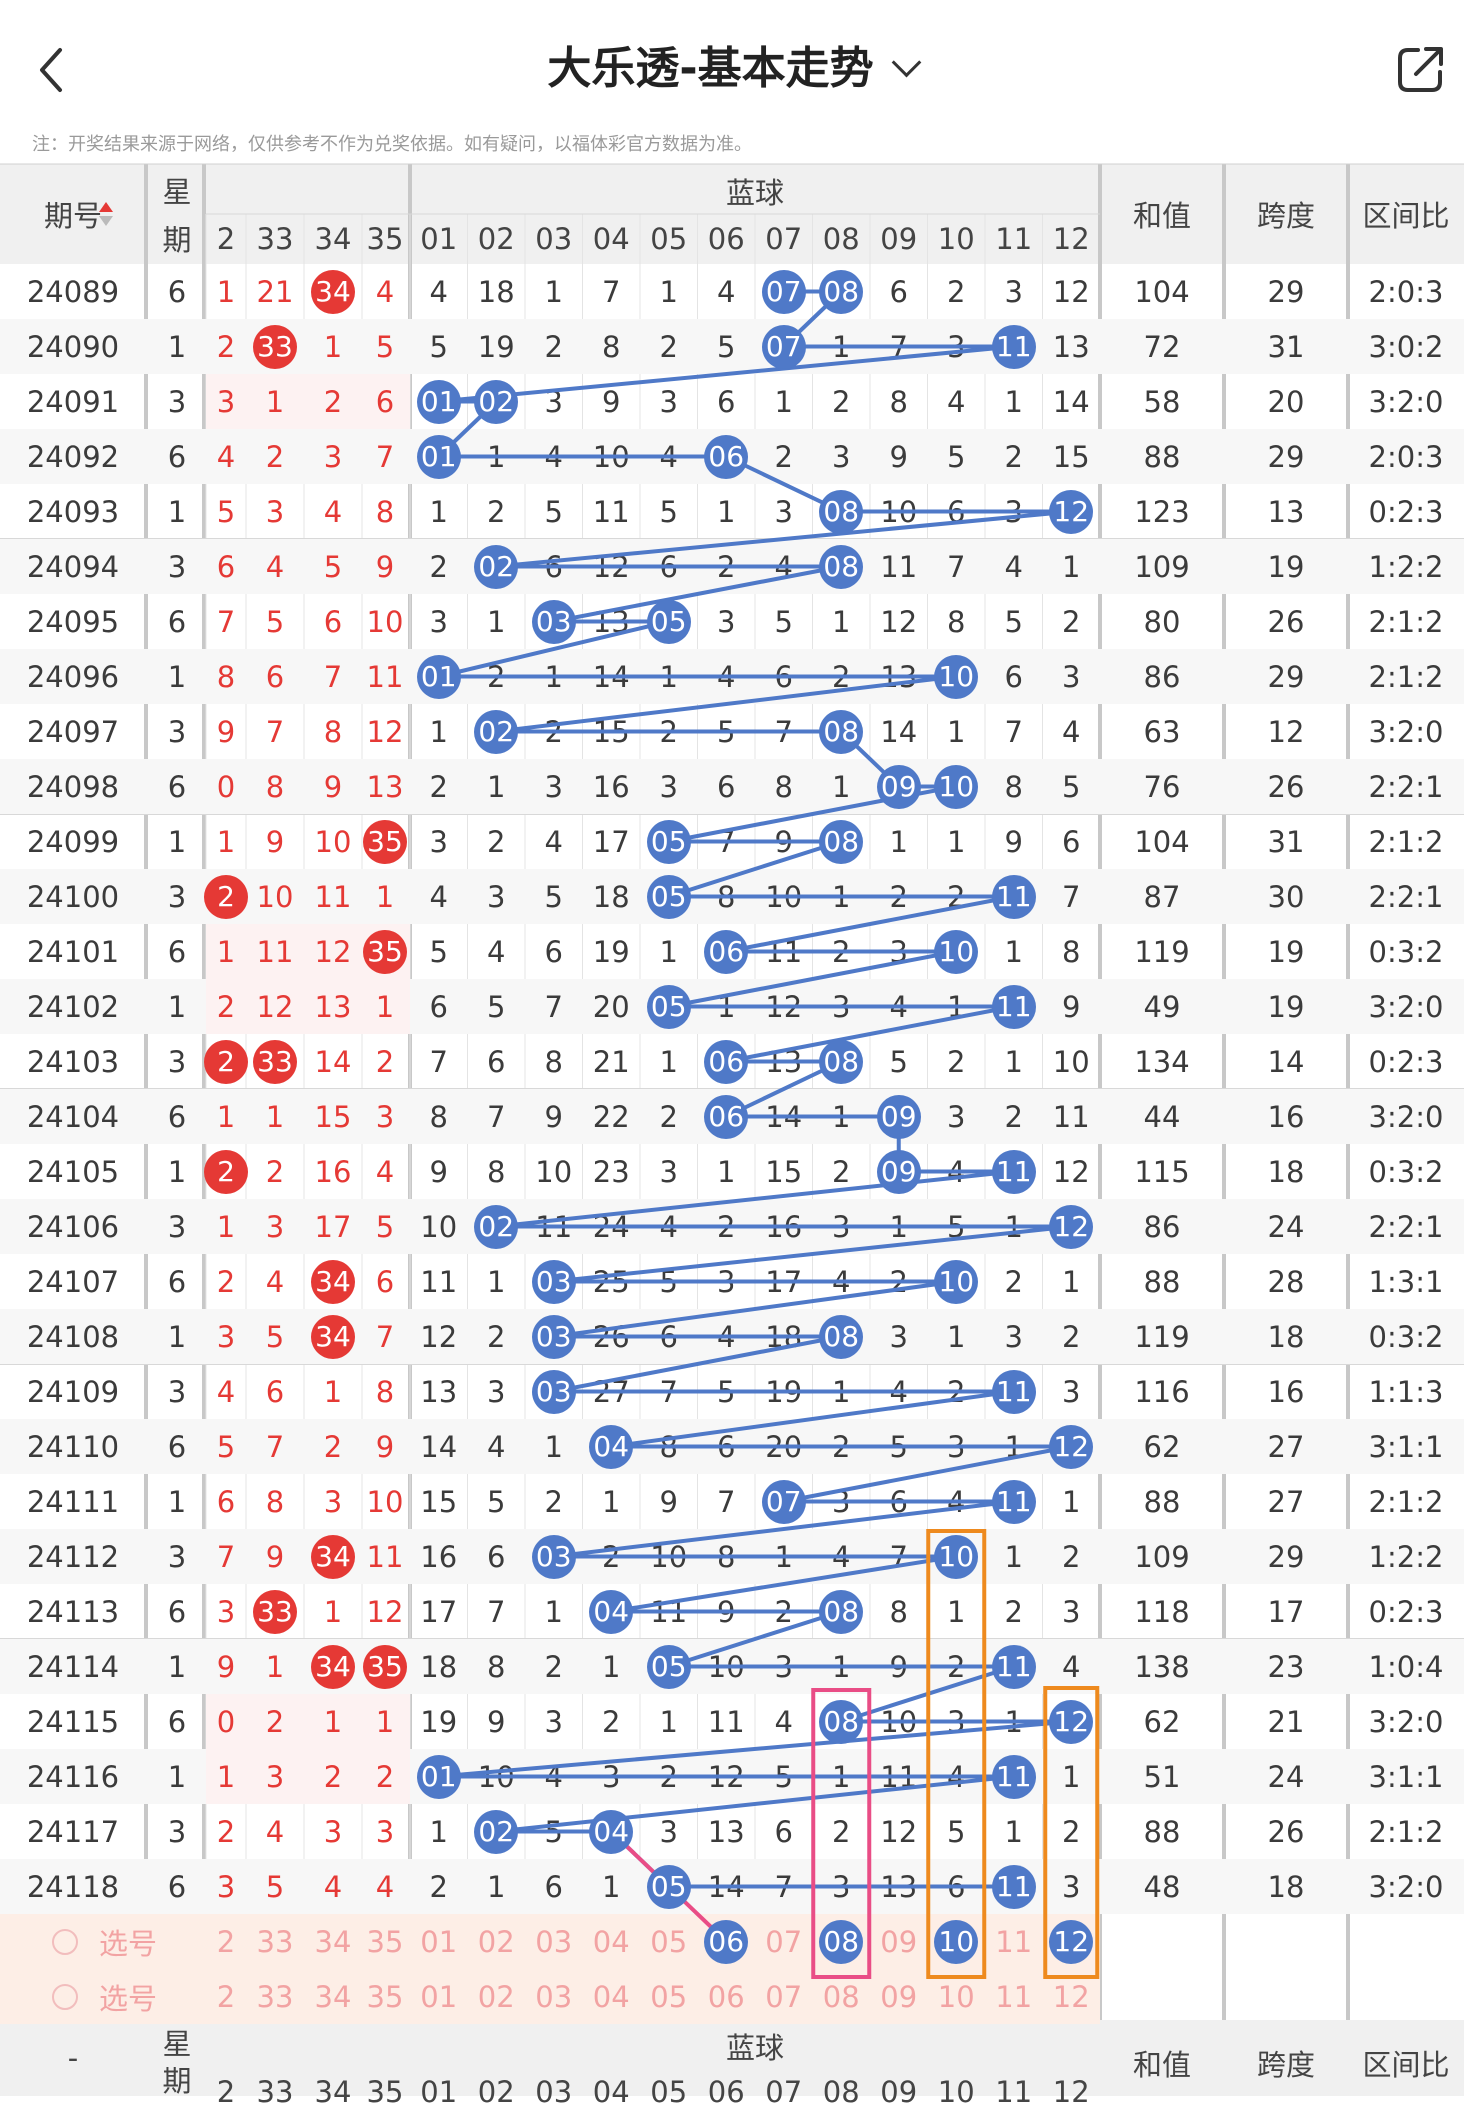  What do you see at coordinates (1071, 896) in the screenshot?
I see `blue-cell: 7` at bounding box center [1071, 896].